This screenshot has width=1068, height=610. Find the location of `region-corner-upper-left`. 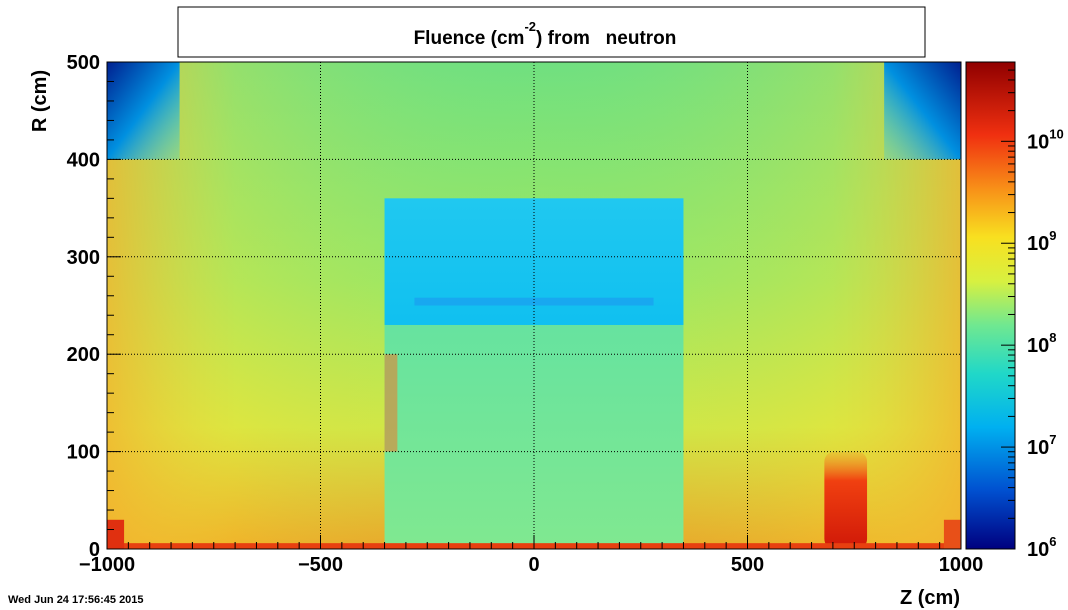

region-corner-upper-left is located at coordinates (143, 111).